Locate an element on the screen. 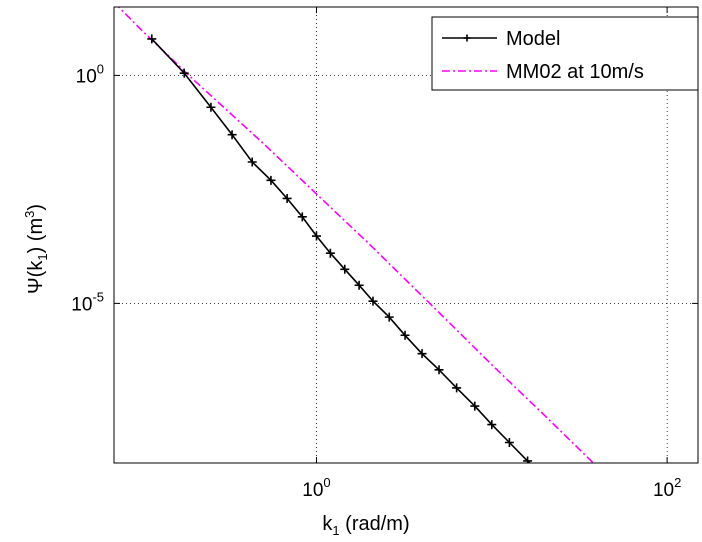  y-tick-label: 10⁰ is located at coordinates (90, 74).